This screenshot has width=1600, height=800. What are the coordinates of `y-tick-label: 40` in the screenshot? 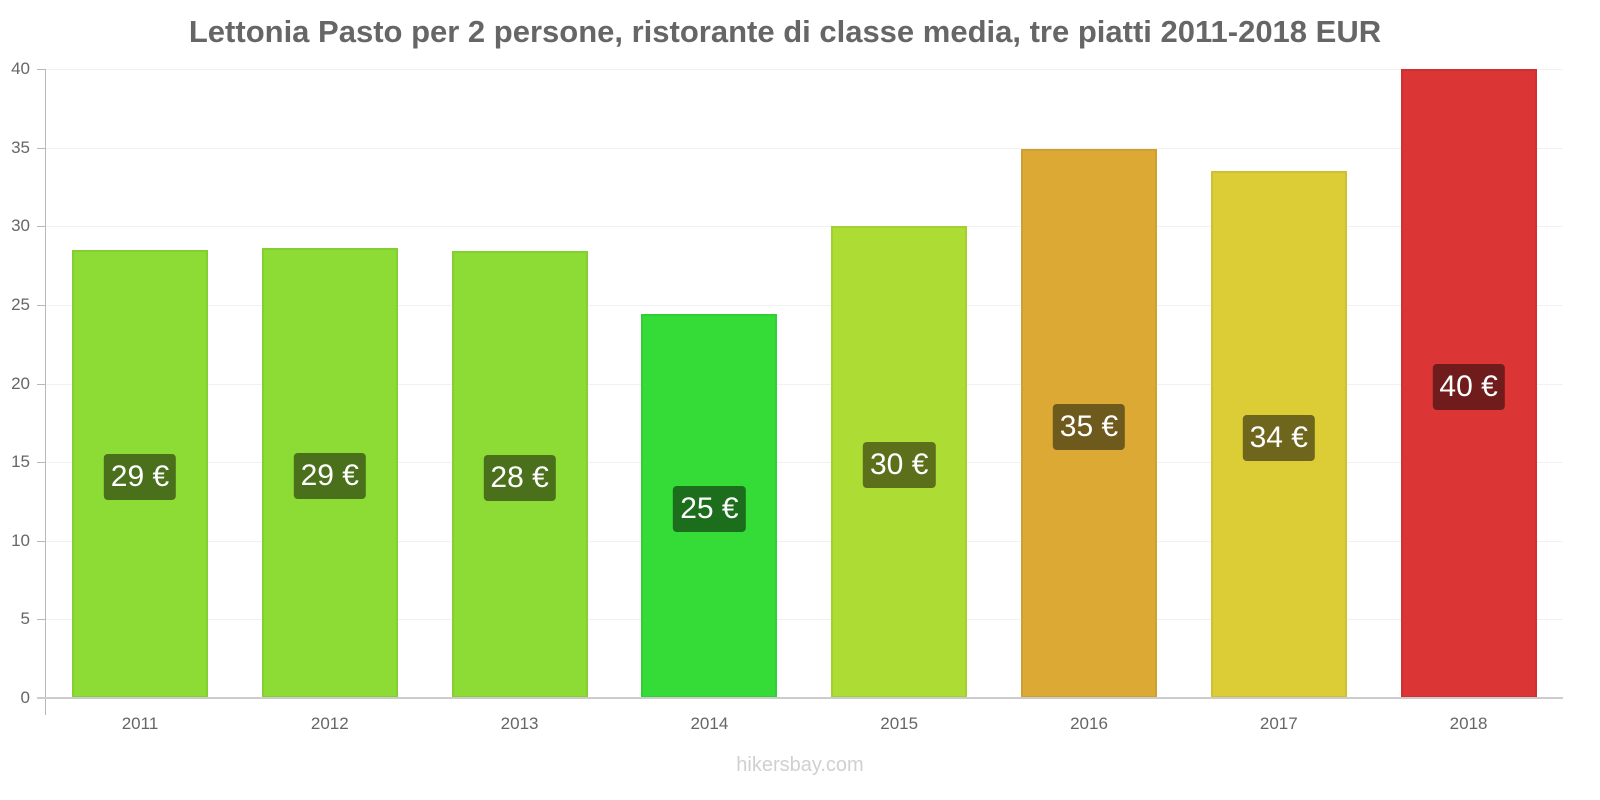 It's located at (20, 68).